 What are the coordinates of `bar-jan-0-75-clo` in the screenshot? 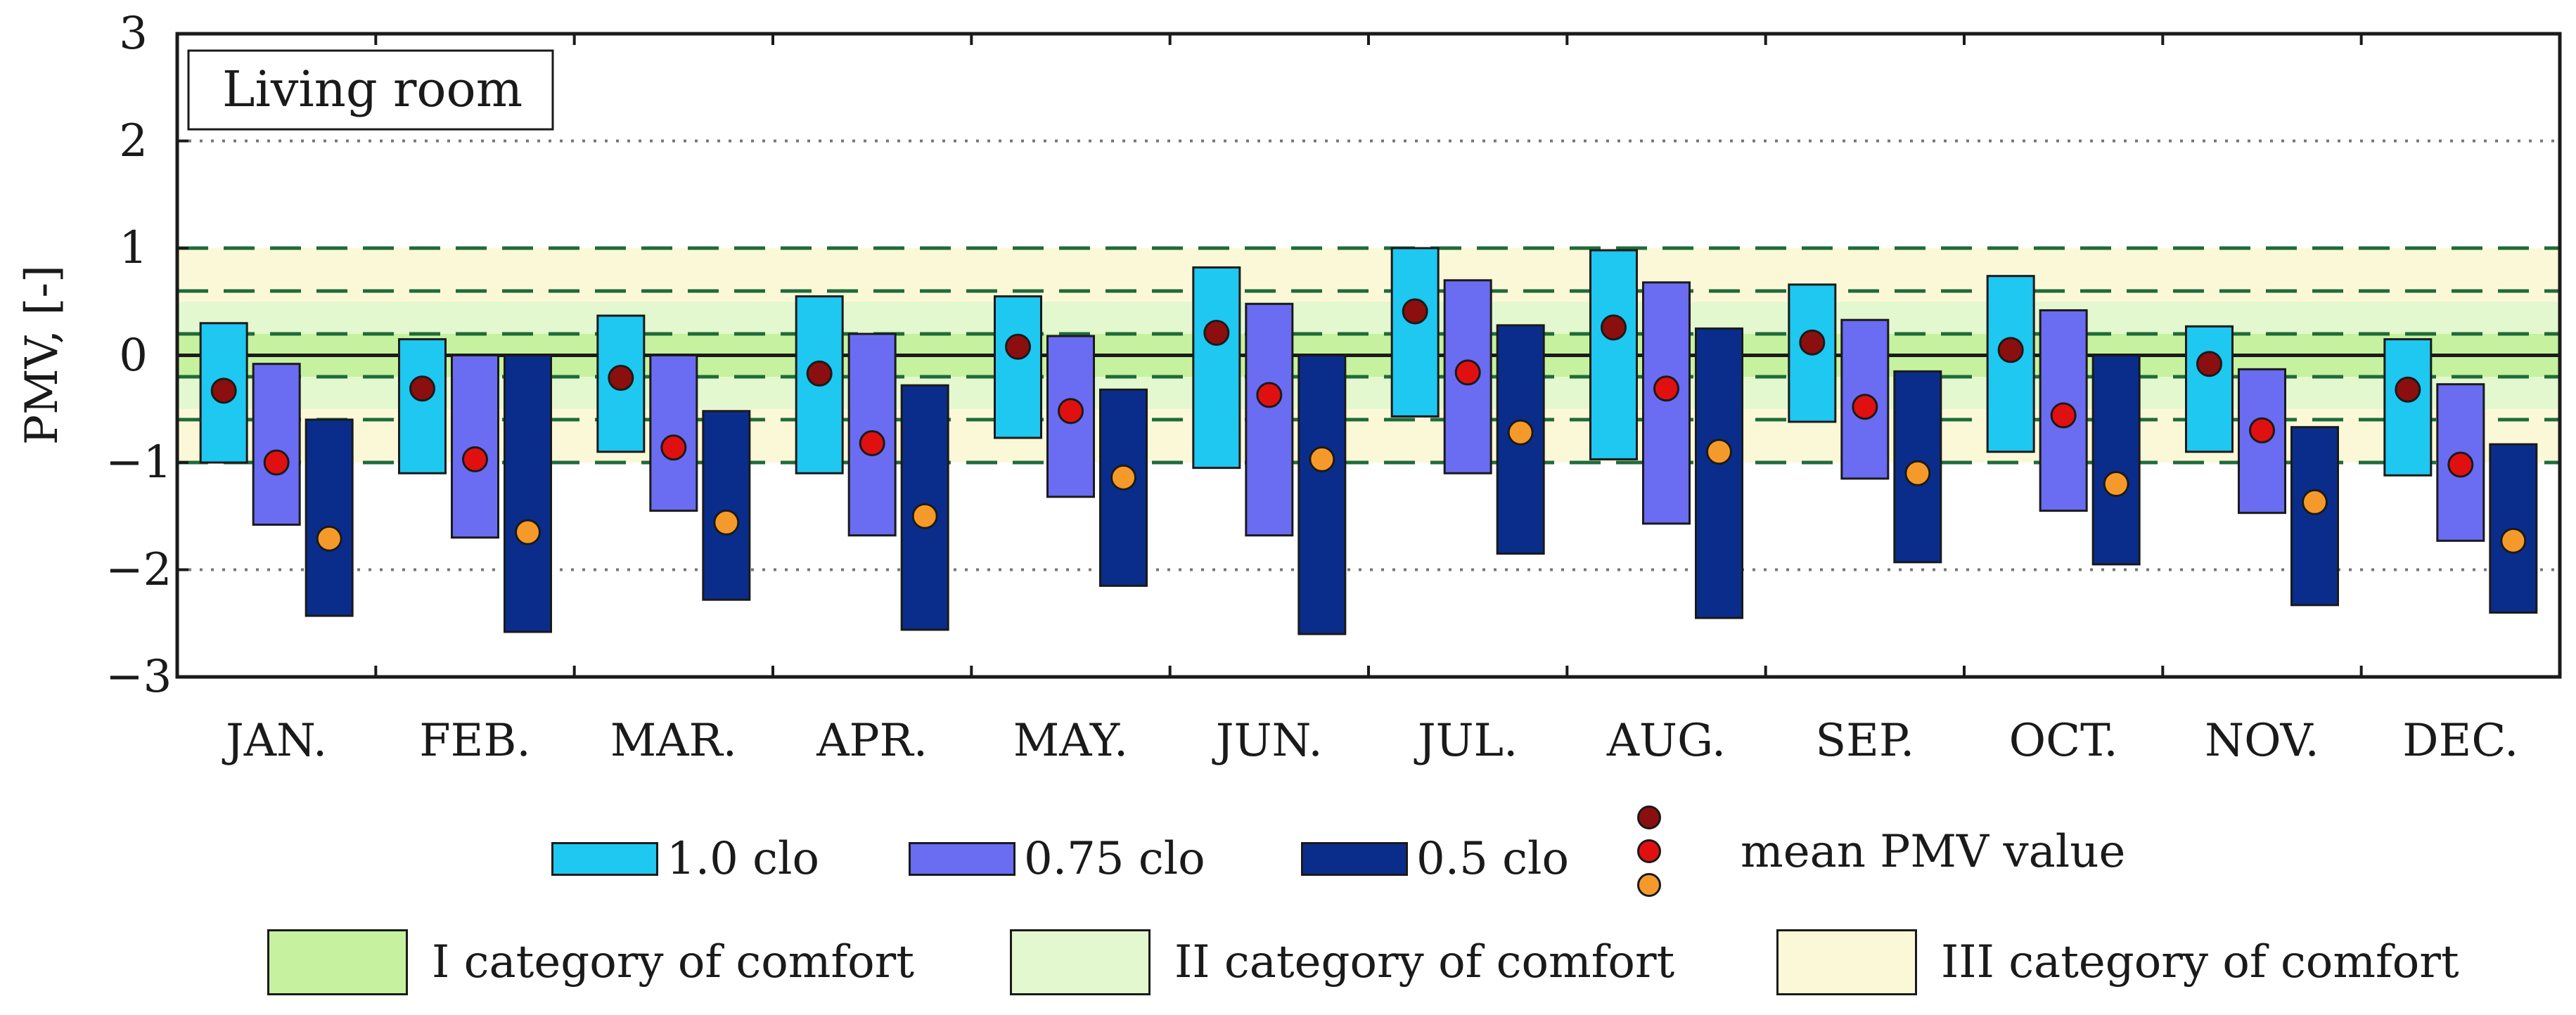 It's located at (276, 445).